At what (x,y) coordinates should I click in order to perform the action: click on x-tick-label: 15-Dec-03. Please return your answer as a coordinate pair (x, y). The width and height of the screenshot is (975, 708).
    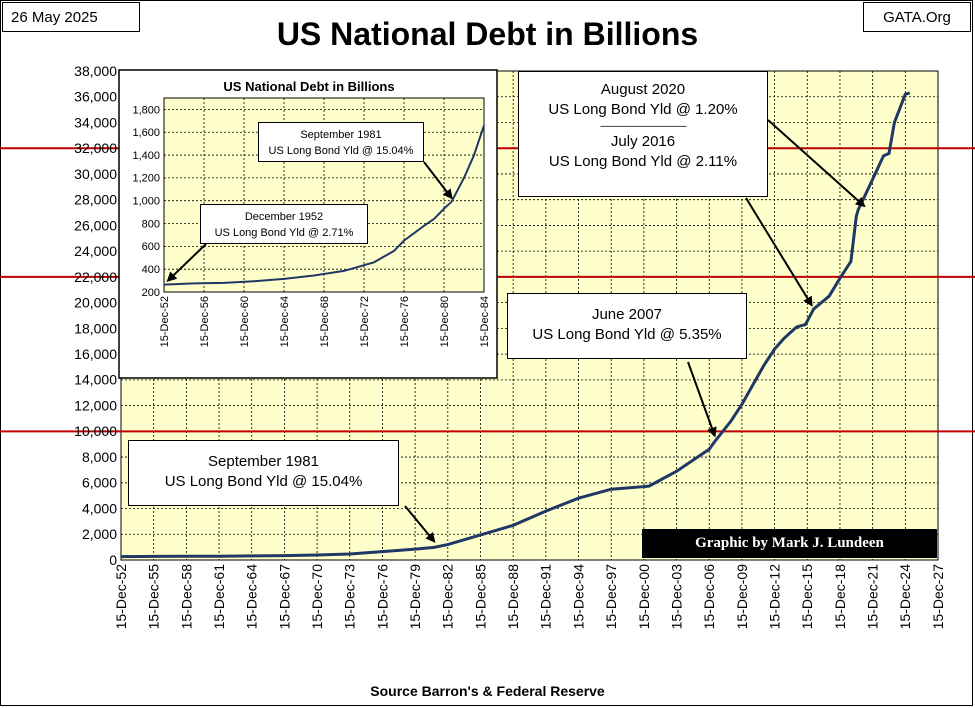
    Looking at the image, I should click on (676, 597).